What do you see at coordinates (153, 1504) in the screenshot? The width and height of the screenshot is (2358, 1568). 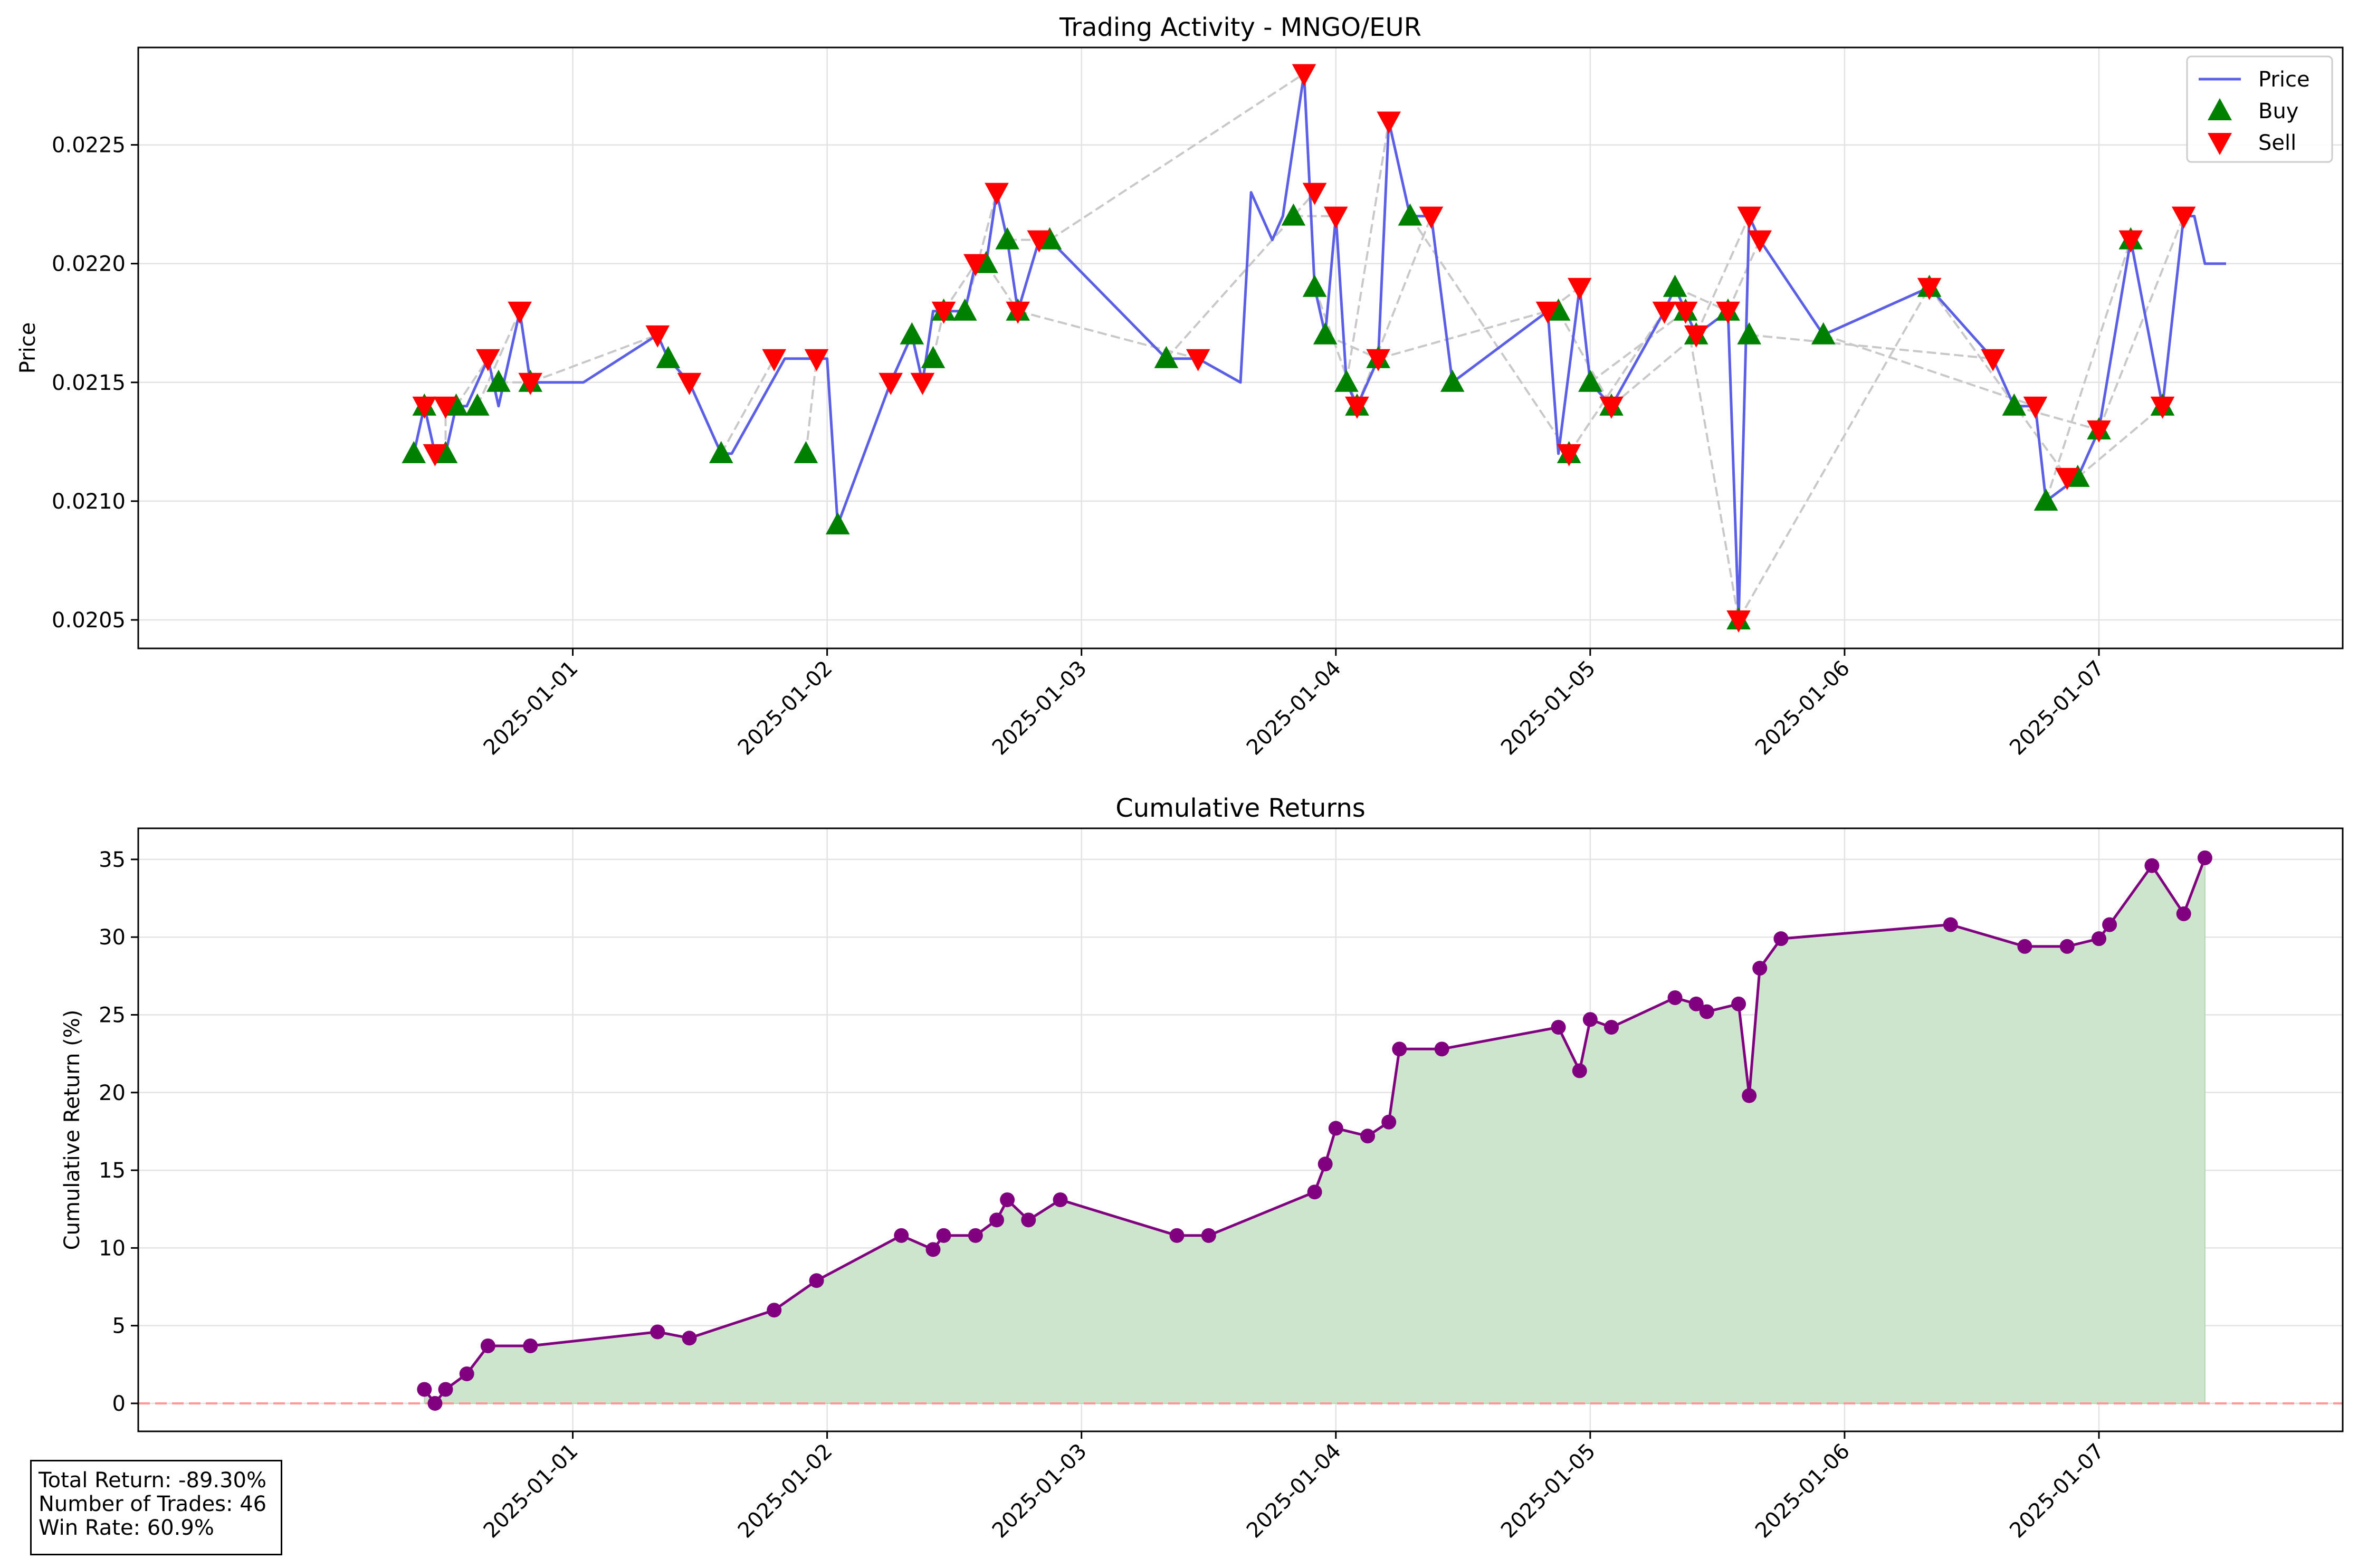 I see `num-trades-text: Number of Trades: 46` at bounding box center [153, 1504].